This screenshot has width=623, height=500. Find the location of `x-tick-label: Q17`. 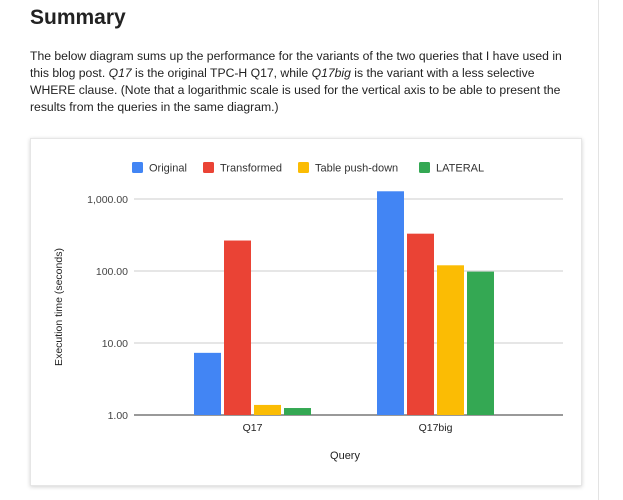

x-tick-label: Q17 is located at coordinates (253, 428).